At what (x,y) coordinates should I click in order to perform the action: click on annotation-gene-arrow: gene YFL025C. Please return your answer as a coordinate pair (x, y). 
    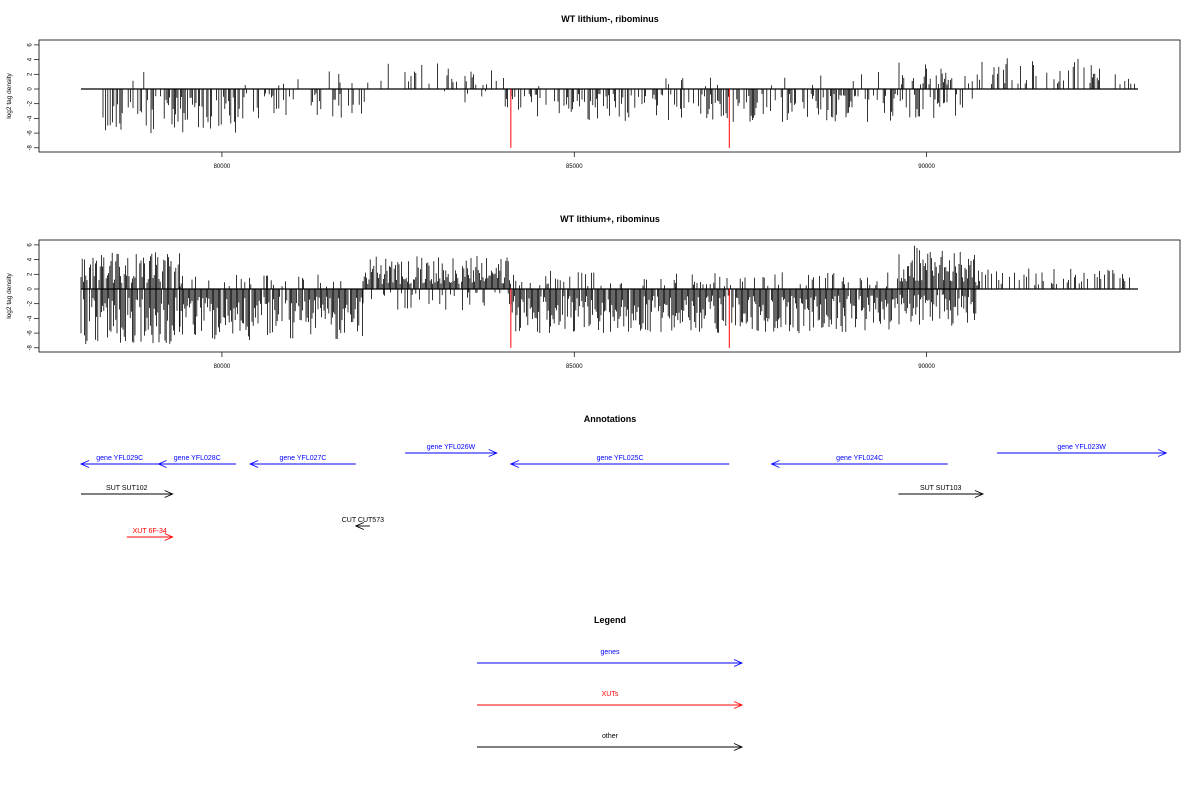
    Looking at the image, I should click on (619, 461).